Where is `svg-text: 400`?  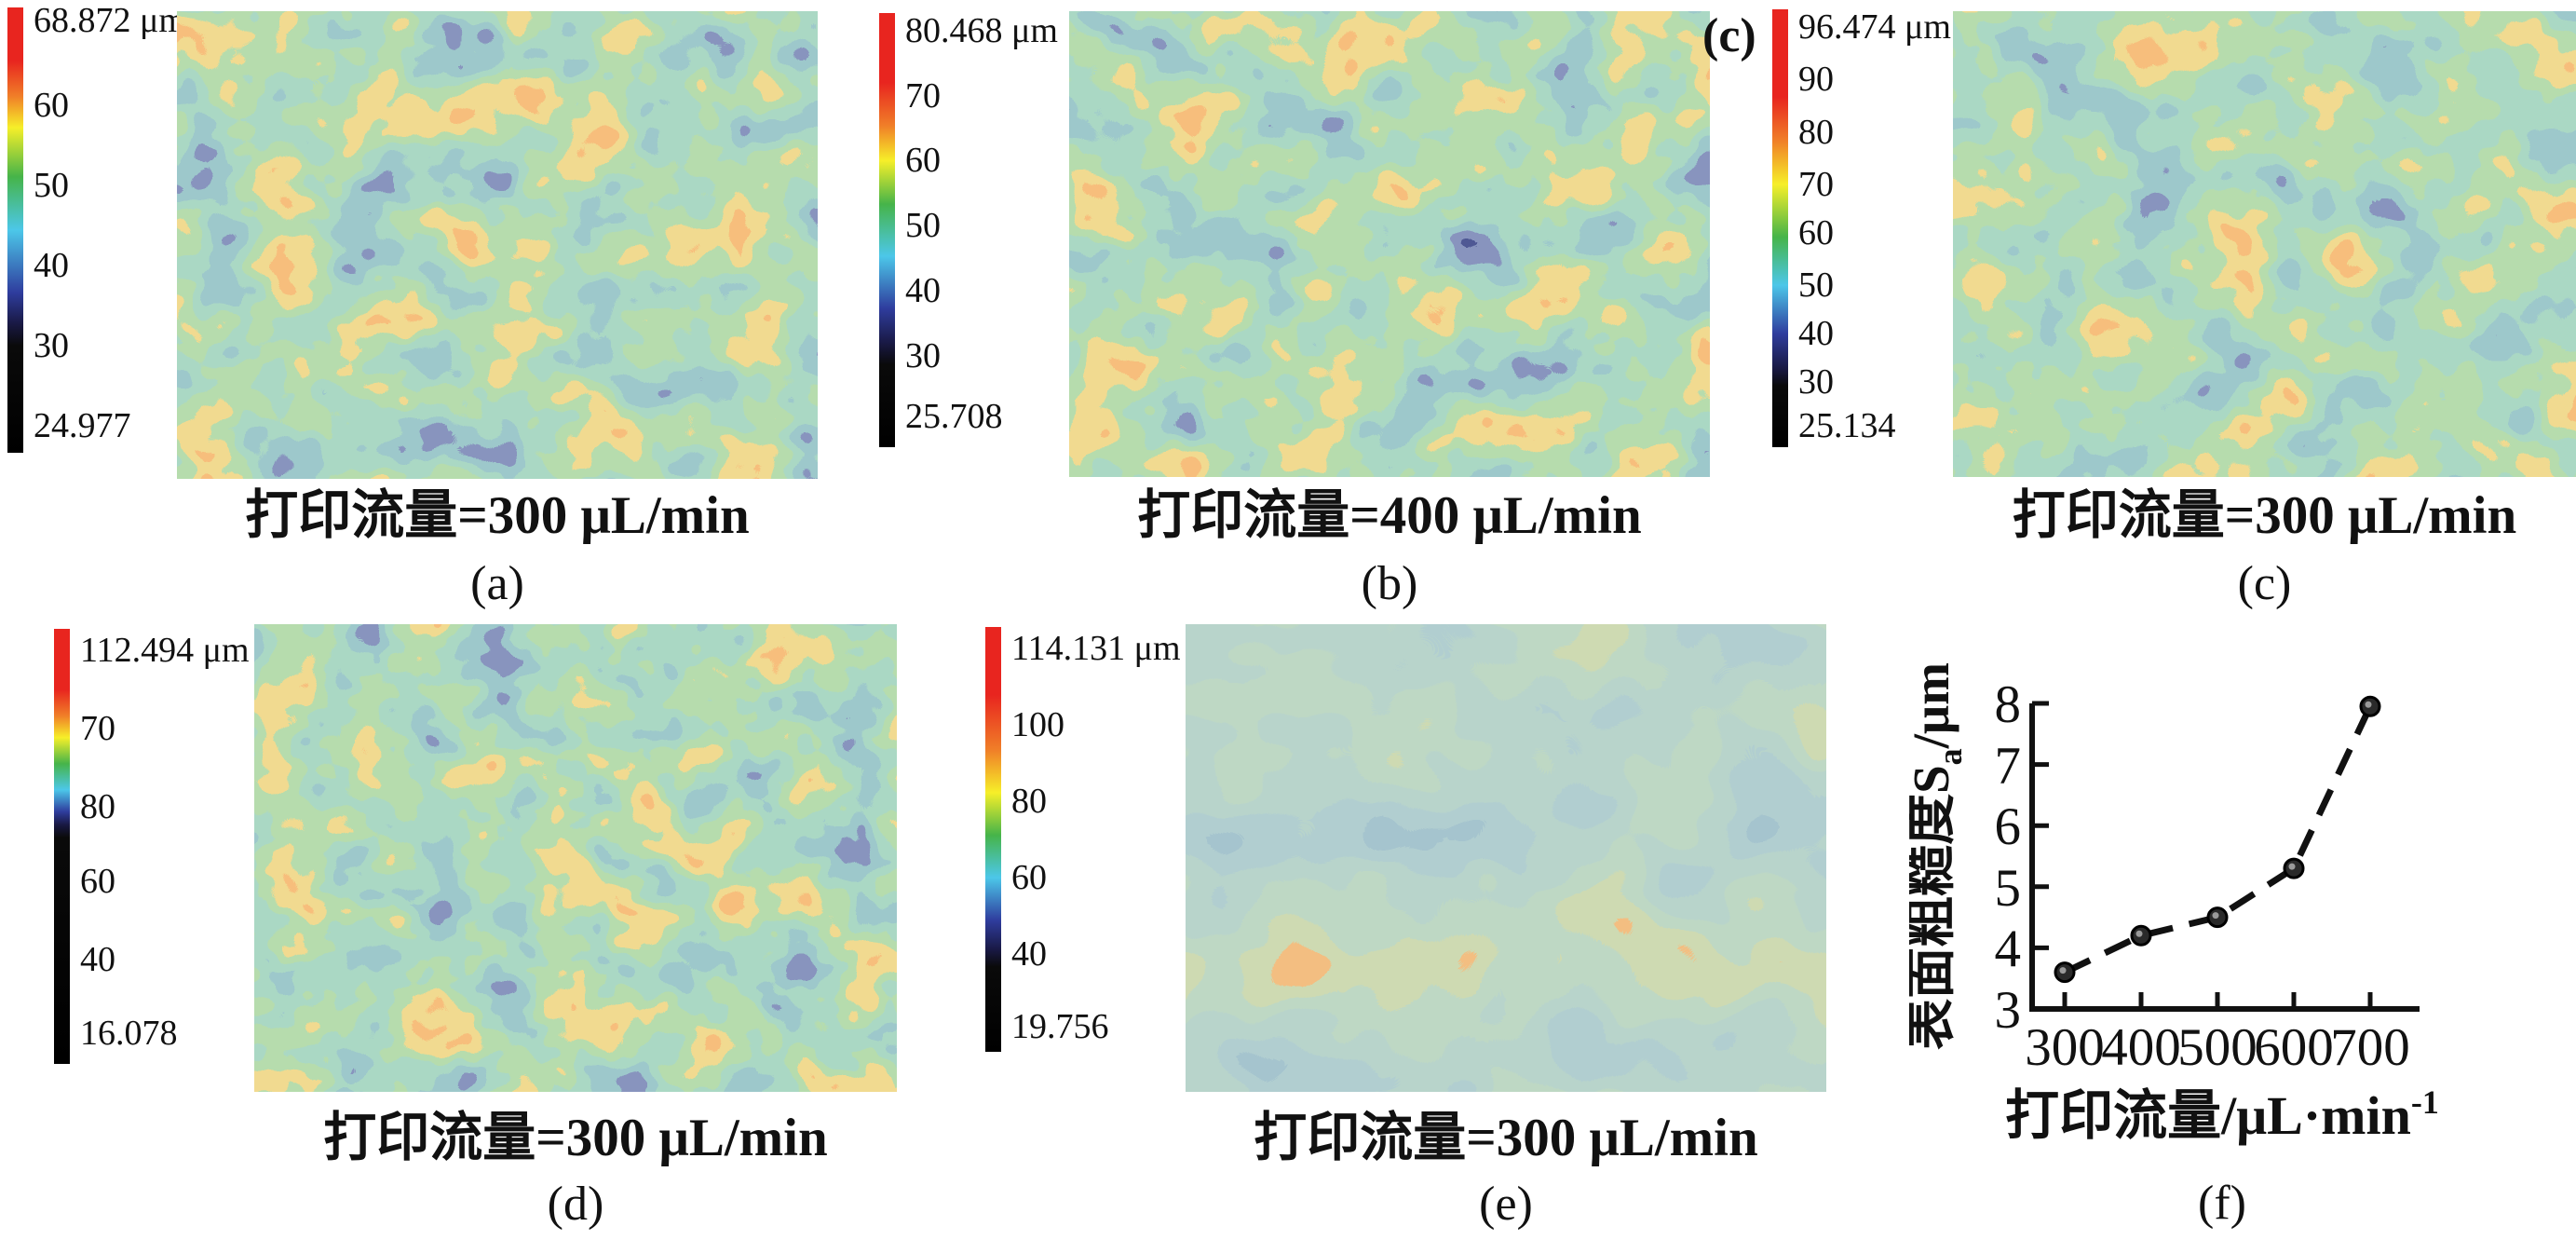 svg-text: 400 is located at coordinates (2141, 1047).